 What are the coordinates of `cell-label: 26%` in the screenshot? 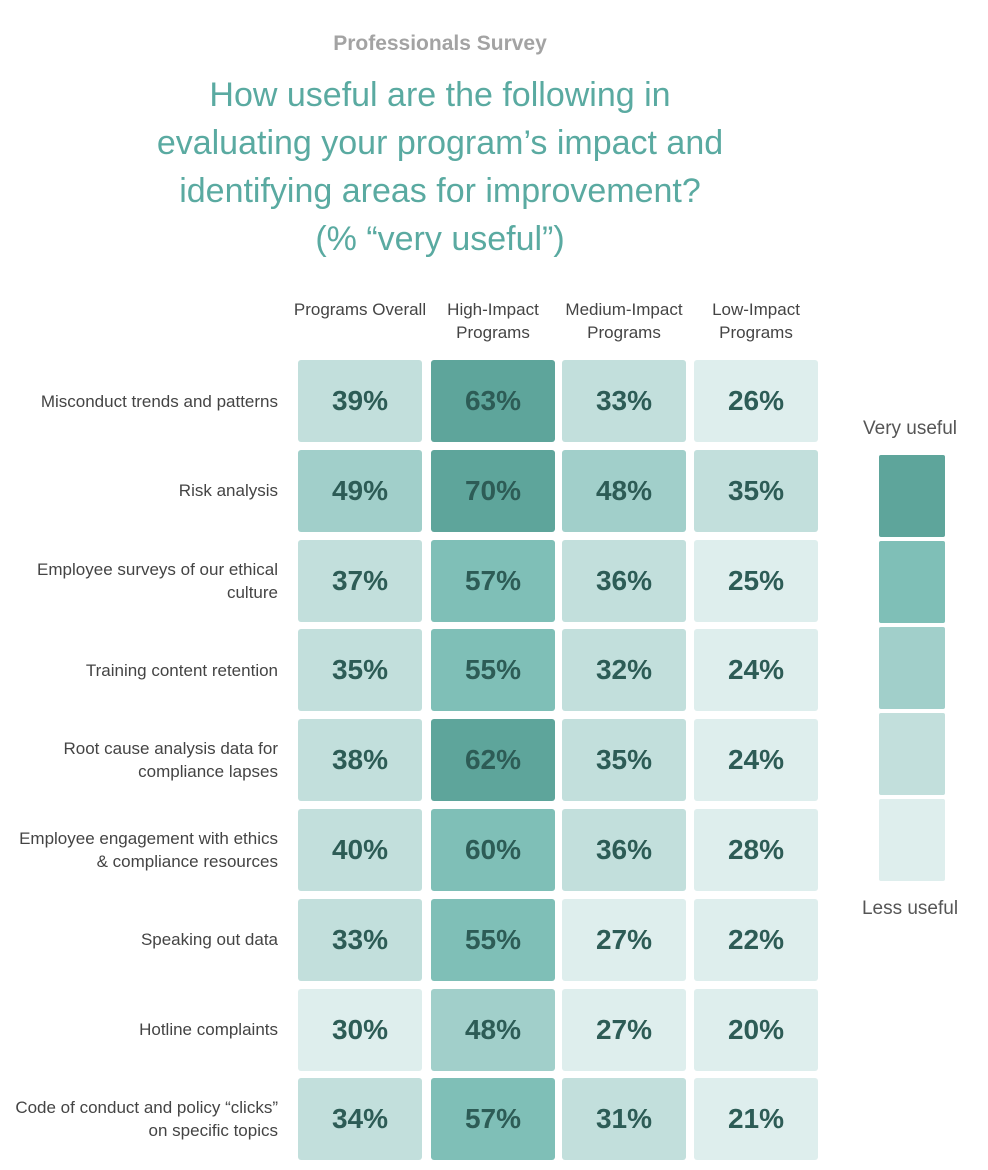 It's located at (756, 400).